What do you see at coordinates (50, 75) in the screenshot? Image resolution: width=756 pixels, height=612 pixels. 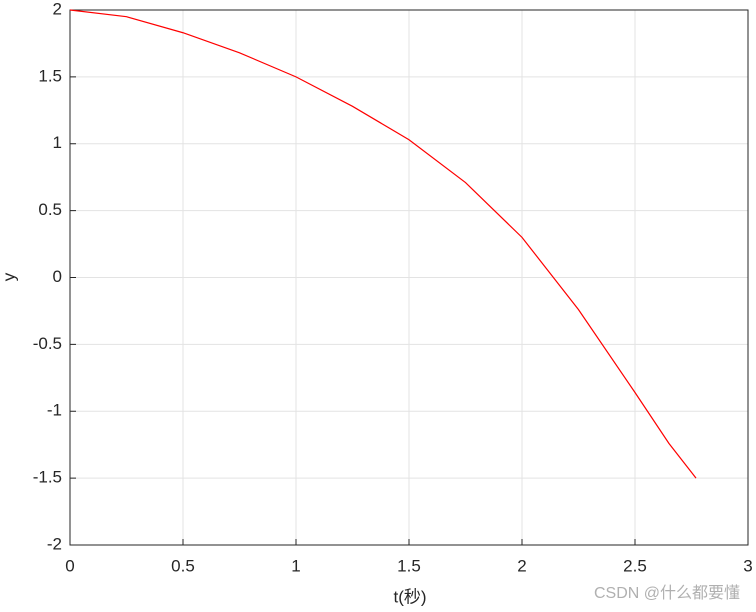 I see `y-tick-label: 1.5` at bounding box center [50, 75].